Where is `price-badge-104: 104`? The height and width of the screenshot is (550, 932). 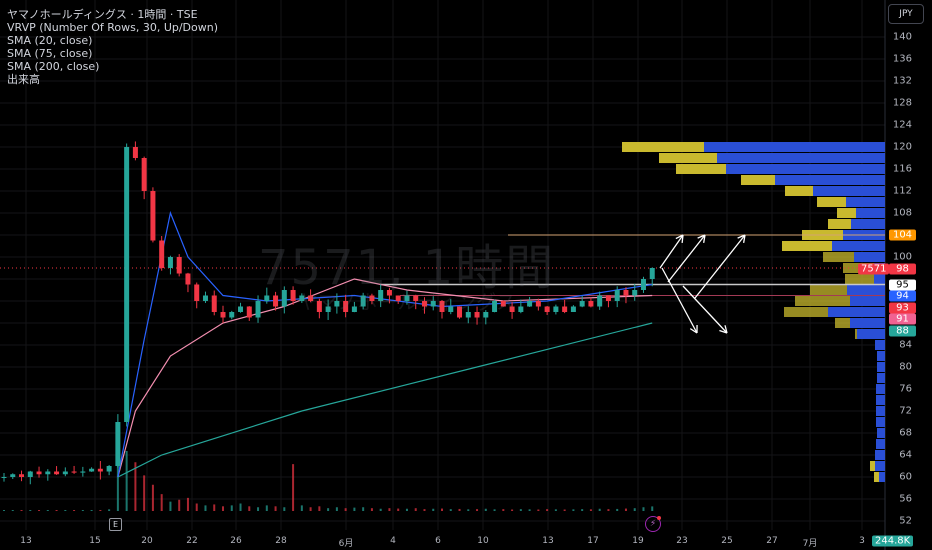
price-badge-104: 104 is located at coordinates (902, 235).